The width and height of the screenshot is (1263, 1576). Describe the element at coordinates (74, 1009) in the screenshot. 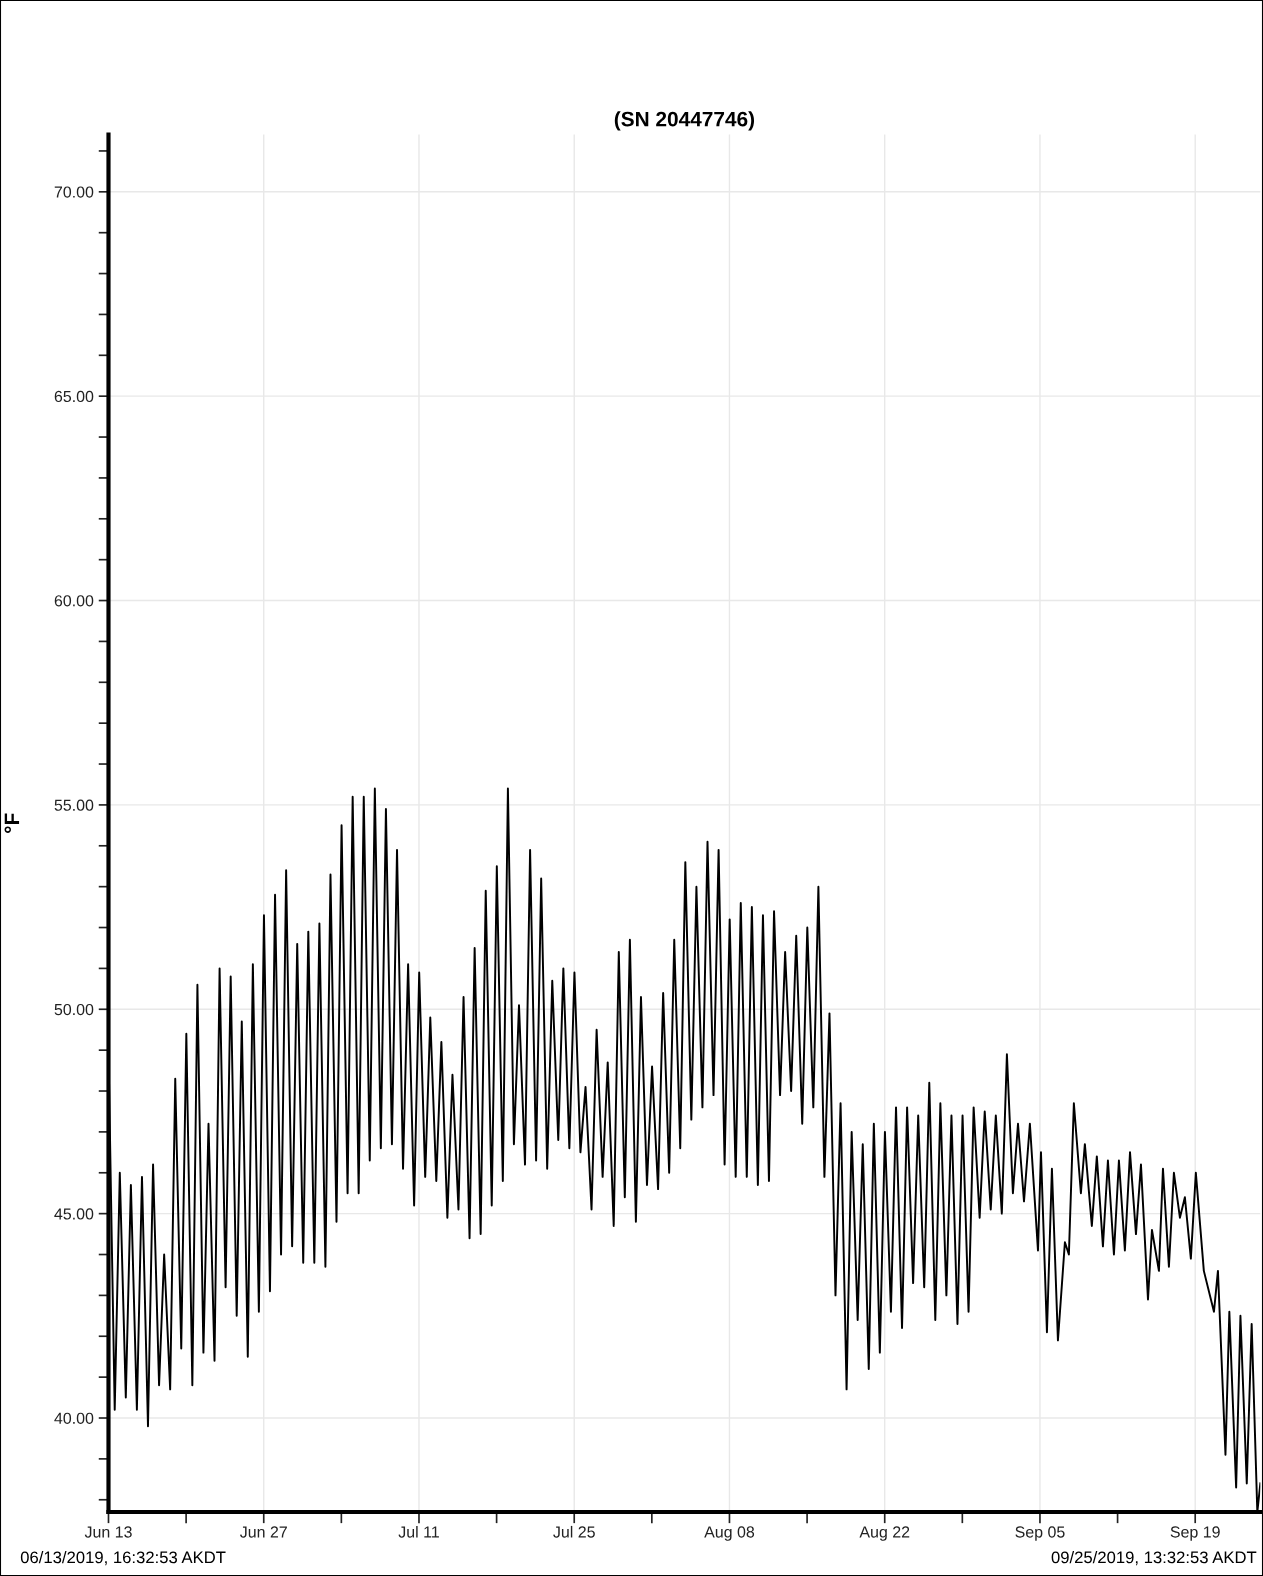

I see `y-tick-label: 50.00` at that location.